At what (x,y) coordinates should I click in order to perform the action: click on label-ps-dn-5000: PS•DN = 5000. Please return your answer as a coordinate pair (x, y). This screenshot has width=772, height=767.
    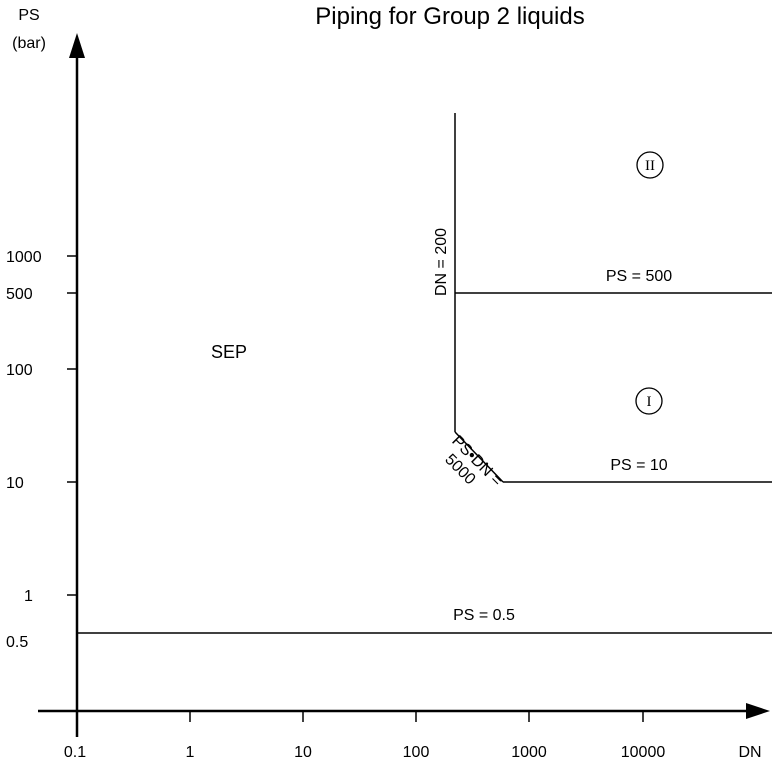
    Looking at the image, I should click on (473, 461).